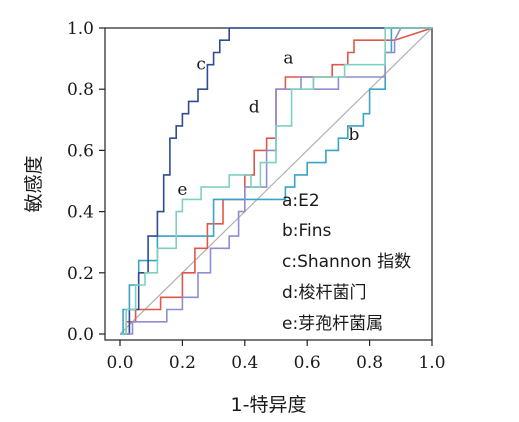 Image resolution: width=519 pixels, height=422 pixels. I want to click on y-tick-label: 0.4, so click(80, 213).